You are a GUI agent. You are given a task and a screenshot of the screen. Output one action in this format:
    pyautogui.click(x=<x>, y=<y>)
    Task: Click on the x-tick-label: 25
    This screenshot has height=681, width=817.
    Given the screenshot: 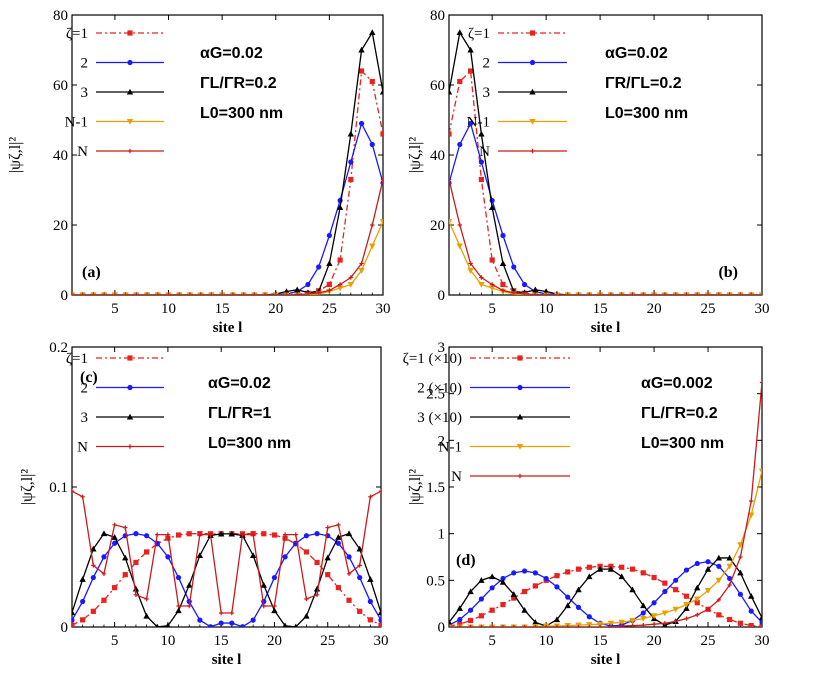 What is the action you would take?
    pyautogui.click(x=708, y=309)
    